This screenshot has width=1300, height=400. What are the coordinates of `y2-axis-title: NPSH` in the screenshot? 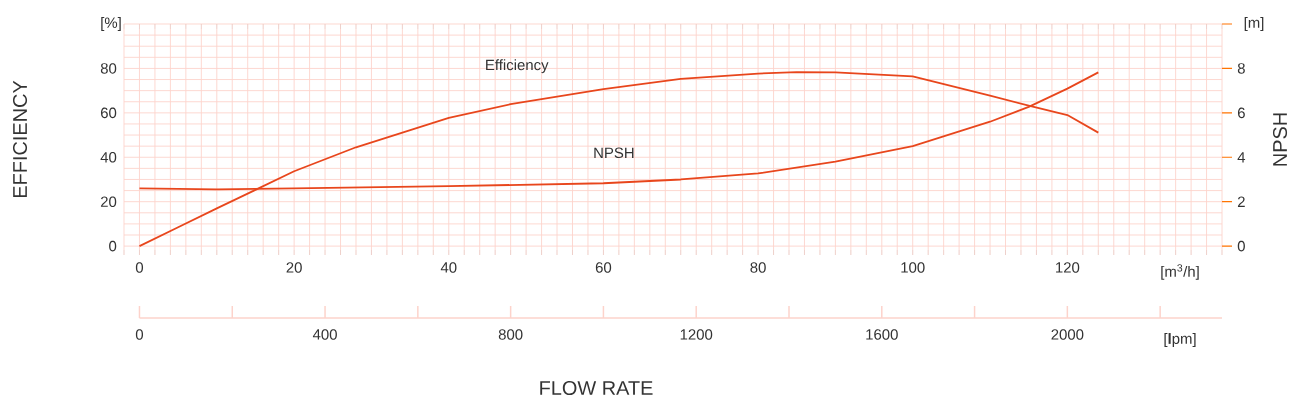 It's located at (1280, 139).